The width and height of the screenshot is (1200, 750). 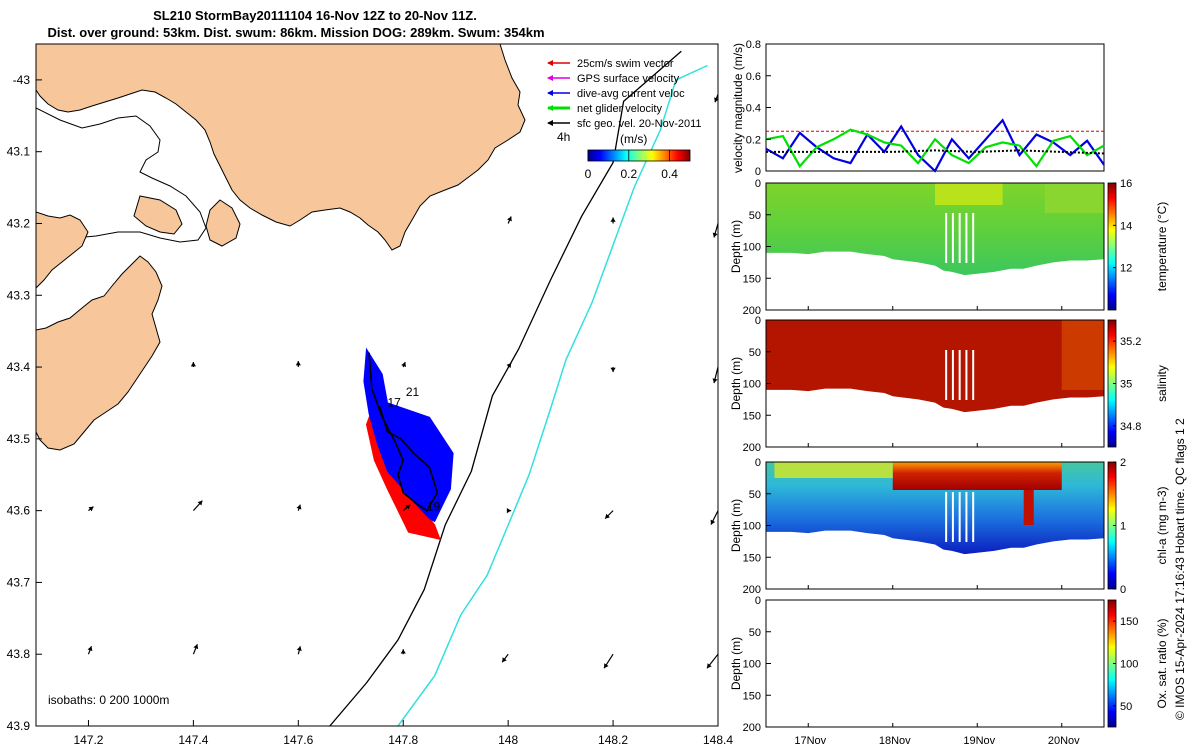 I want to click on land-peninsula, so click(x=62, y=250).